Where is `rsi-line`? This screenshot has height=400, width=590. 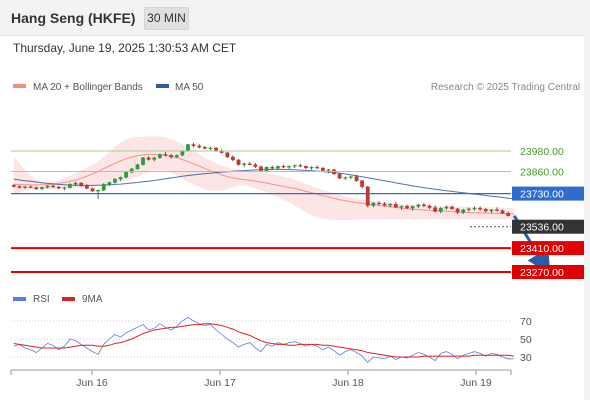 rsi-line is located at coordinates (263, 339).